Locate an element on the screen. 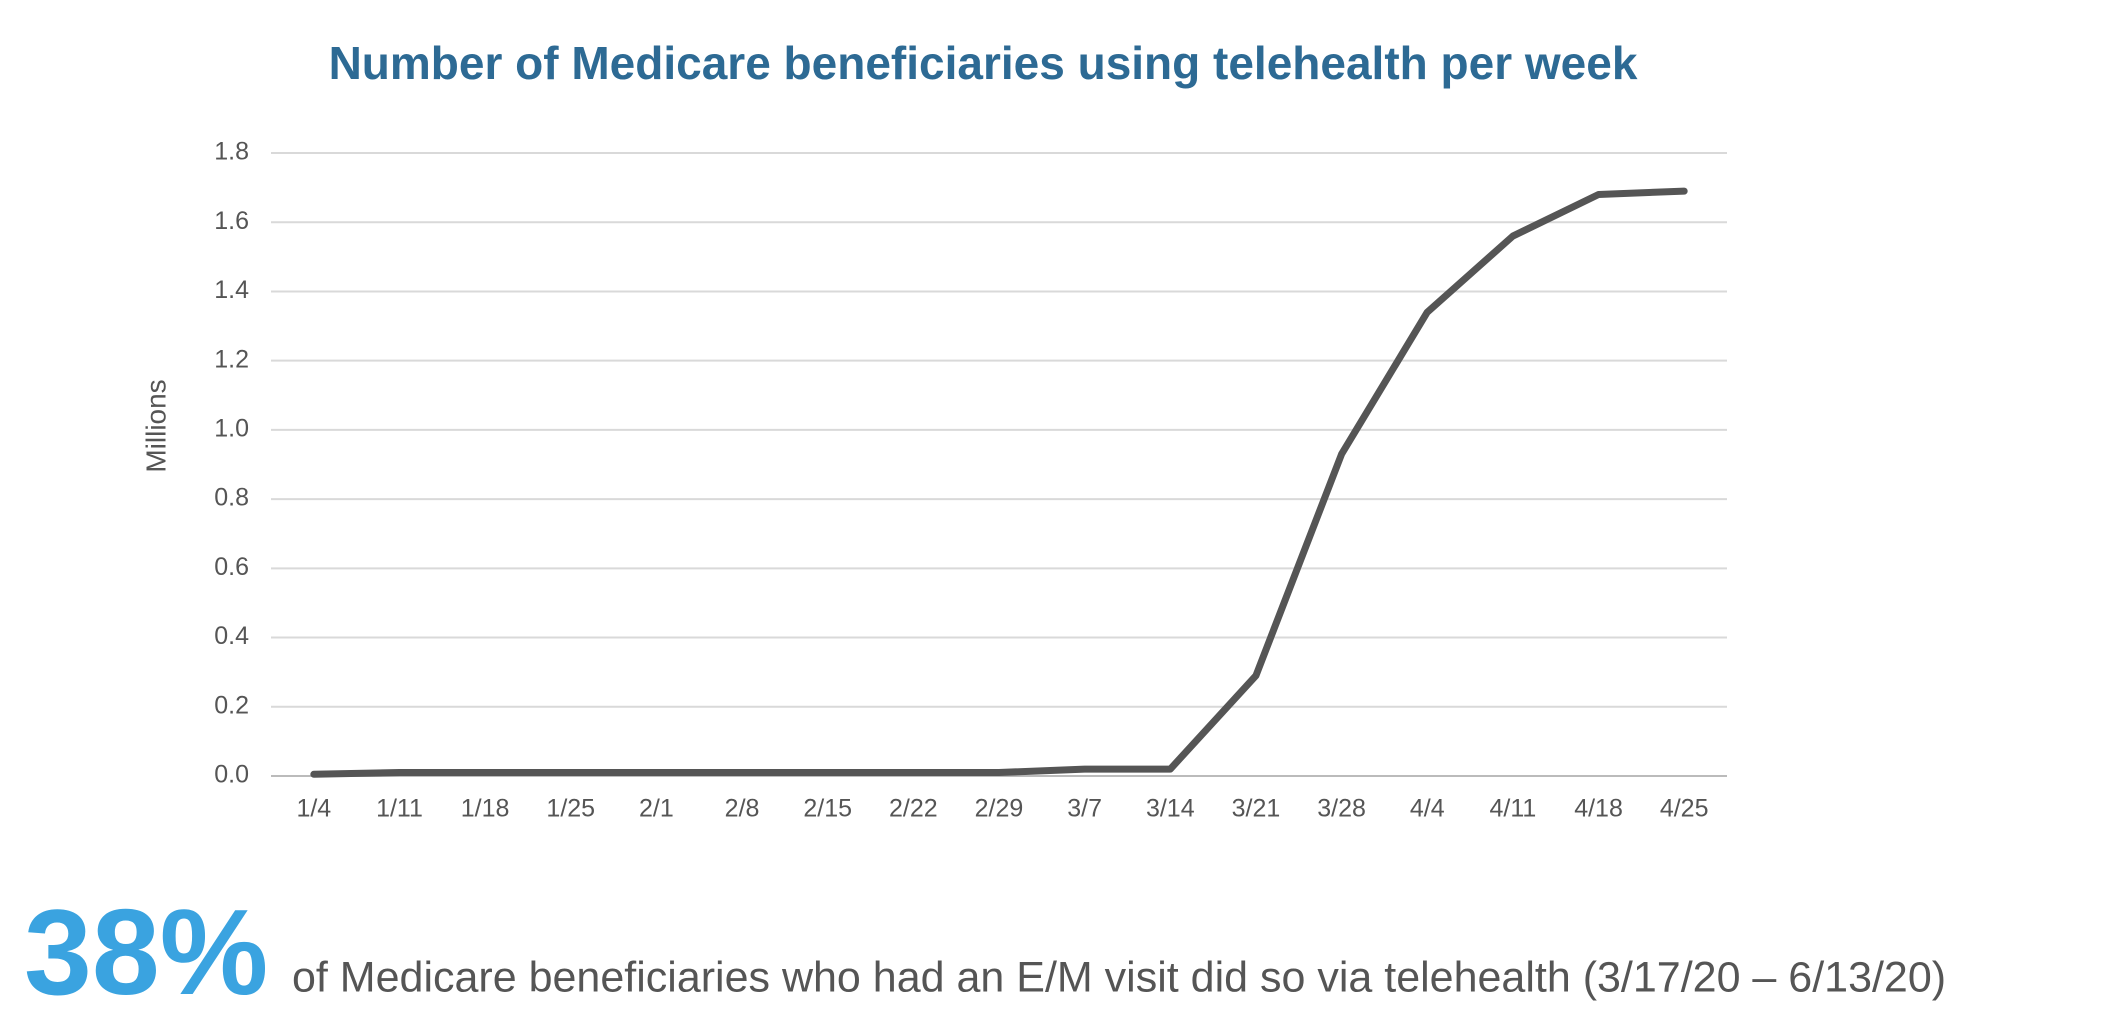 Image resolution: width=2102 pixels, height=1032 pixels. x-tick-label: 2/1 is located at coordinates (656, 809).